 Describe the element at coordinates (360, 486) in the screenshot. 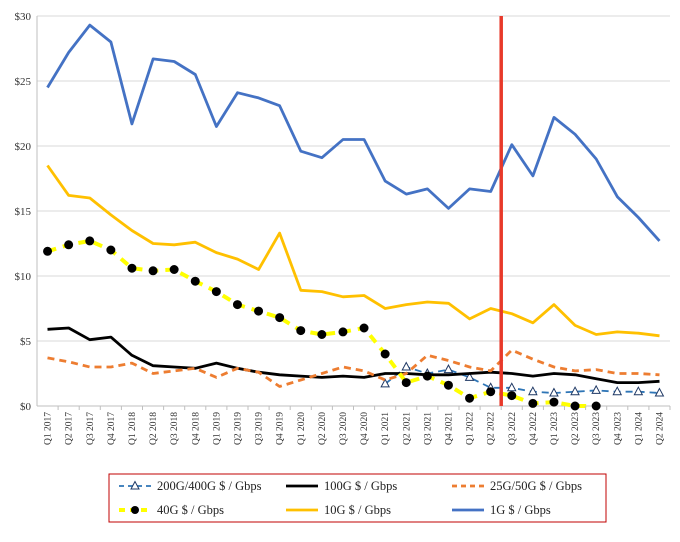

I see `legend-label: 100G $ / Gbps` at that location.